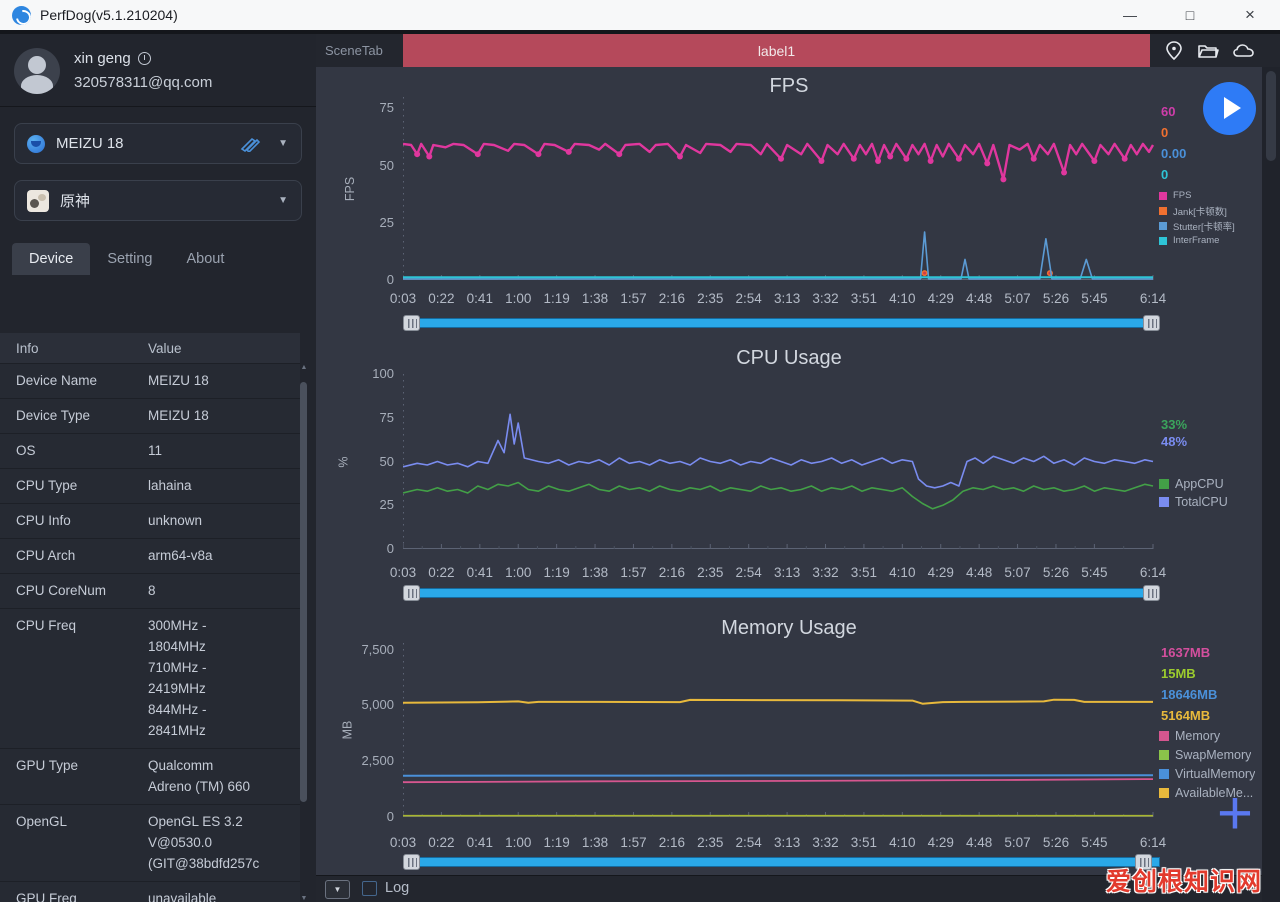 This screenshot has height=902, width=1280. I want to click on x-tick-label: 1:00, so click(518, 298).